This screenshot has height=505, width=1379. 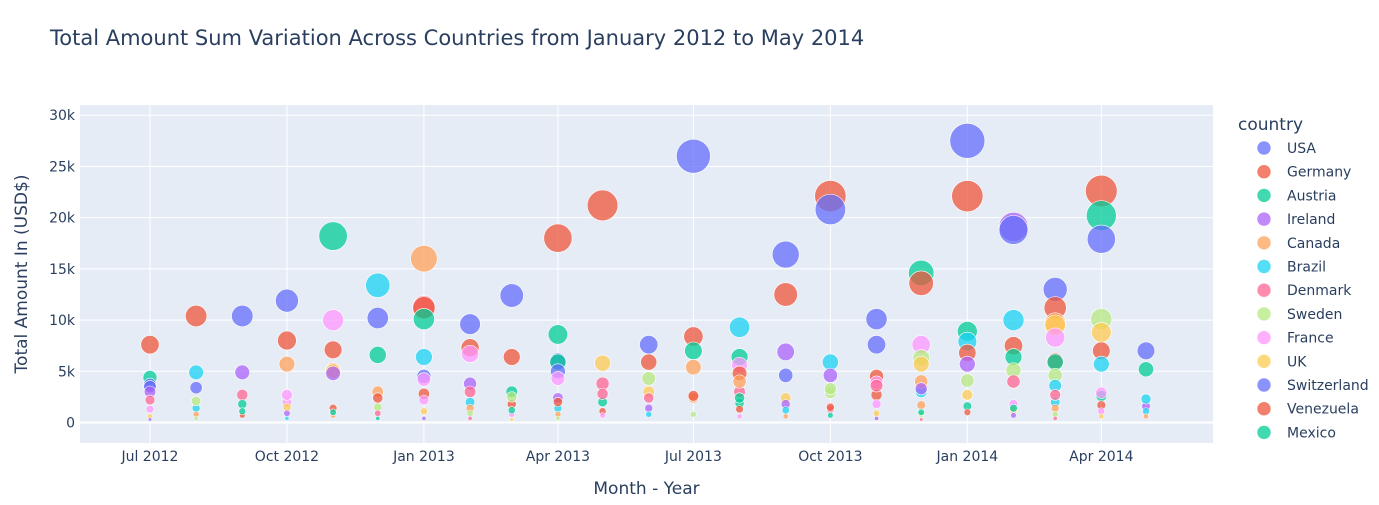 What do you see at coordinates (1301, 149) in the screenshot?
I see `legend-item-label: USA` at bounding box center [1301, 149].